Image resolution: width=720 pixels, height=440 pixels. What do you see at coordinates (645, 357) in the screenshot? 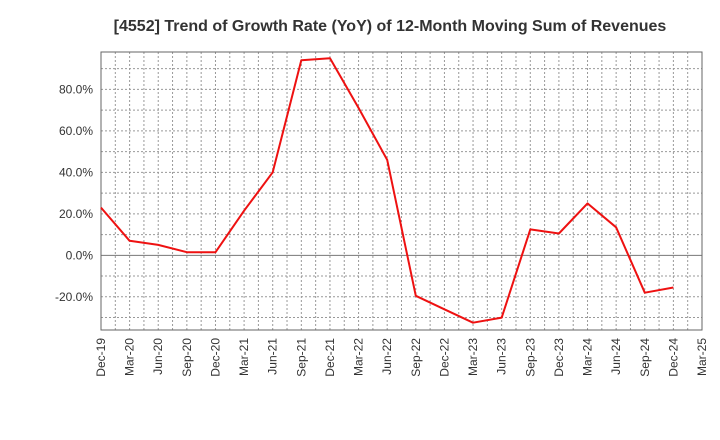
I see `x-tick-label: Sep-24` at bounding box center [645, 357].